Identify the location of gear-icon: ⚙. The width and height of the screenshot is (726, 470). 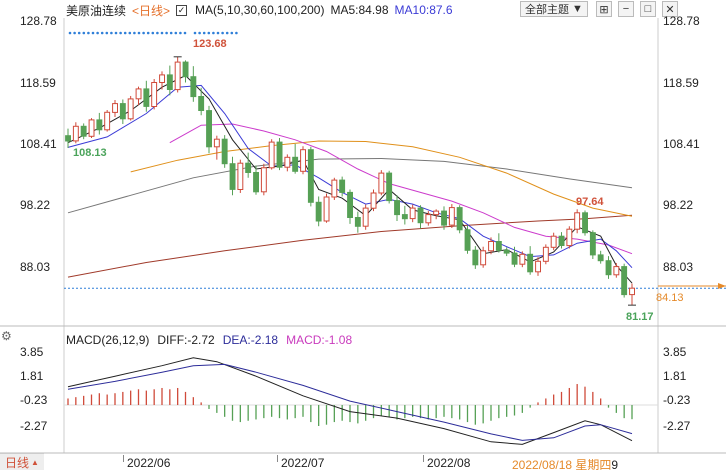
(6, 336).